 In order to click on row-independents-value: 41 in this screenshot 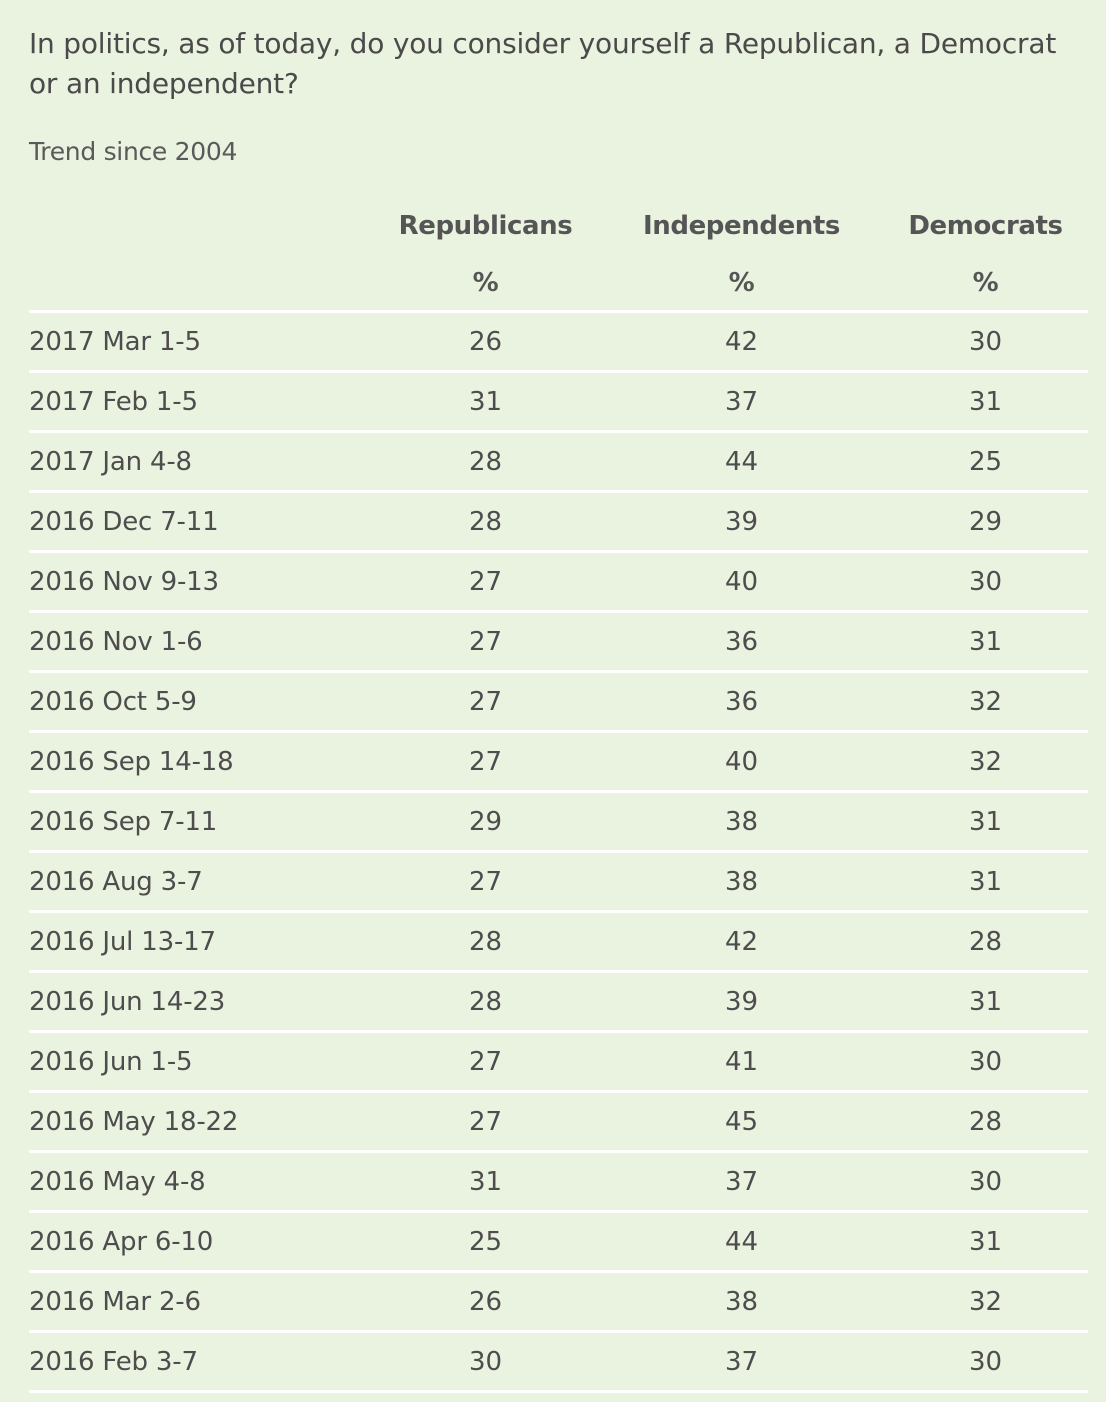, I will do `click(741, 1062)`.